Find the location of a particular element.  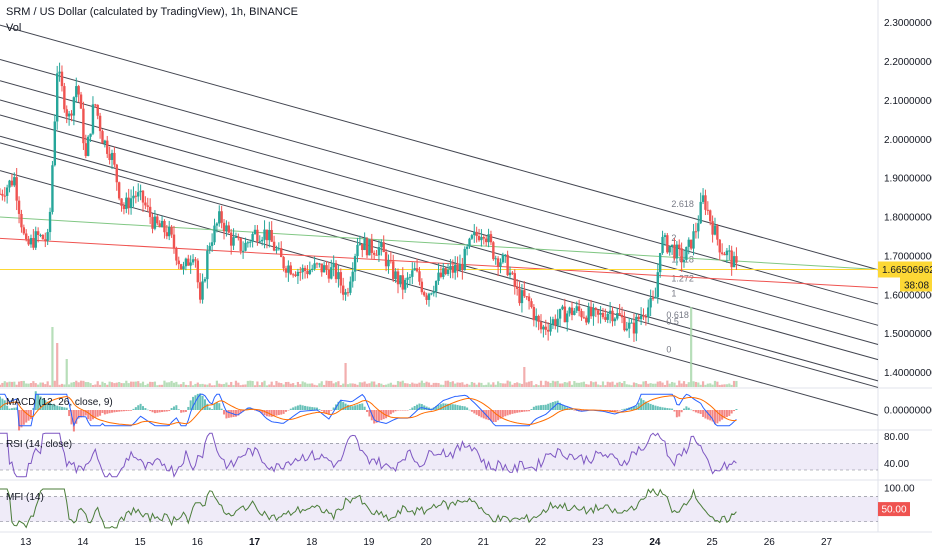

price-tick-label: 1.70000000 is located at coordinates (908, 256).